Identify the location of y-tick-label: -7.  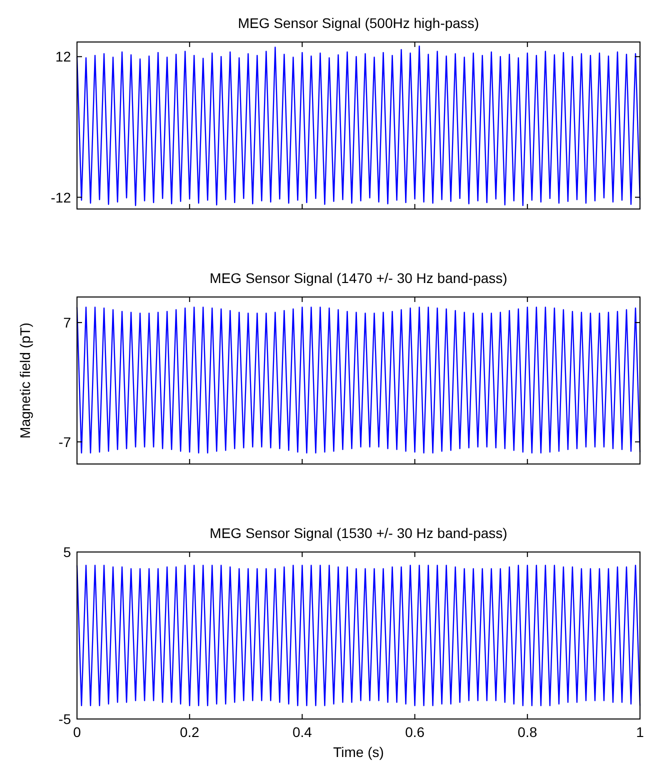
(65, 442).